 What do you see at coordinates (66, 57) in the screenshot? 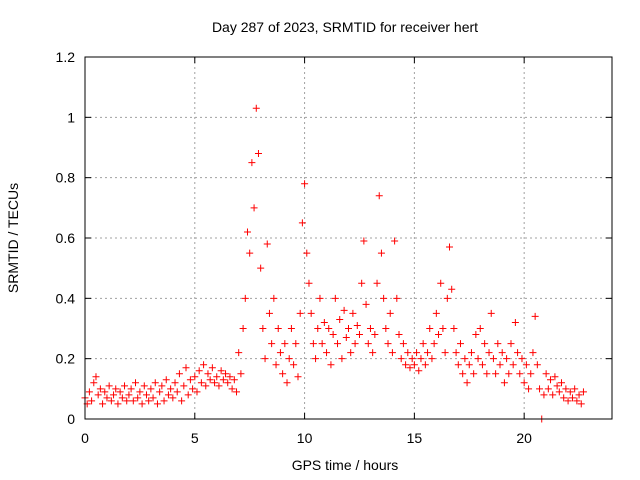
I see `y-tick-label: 1.2` at bounding box center [66, 57].